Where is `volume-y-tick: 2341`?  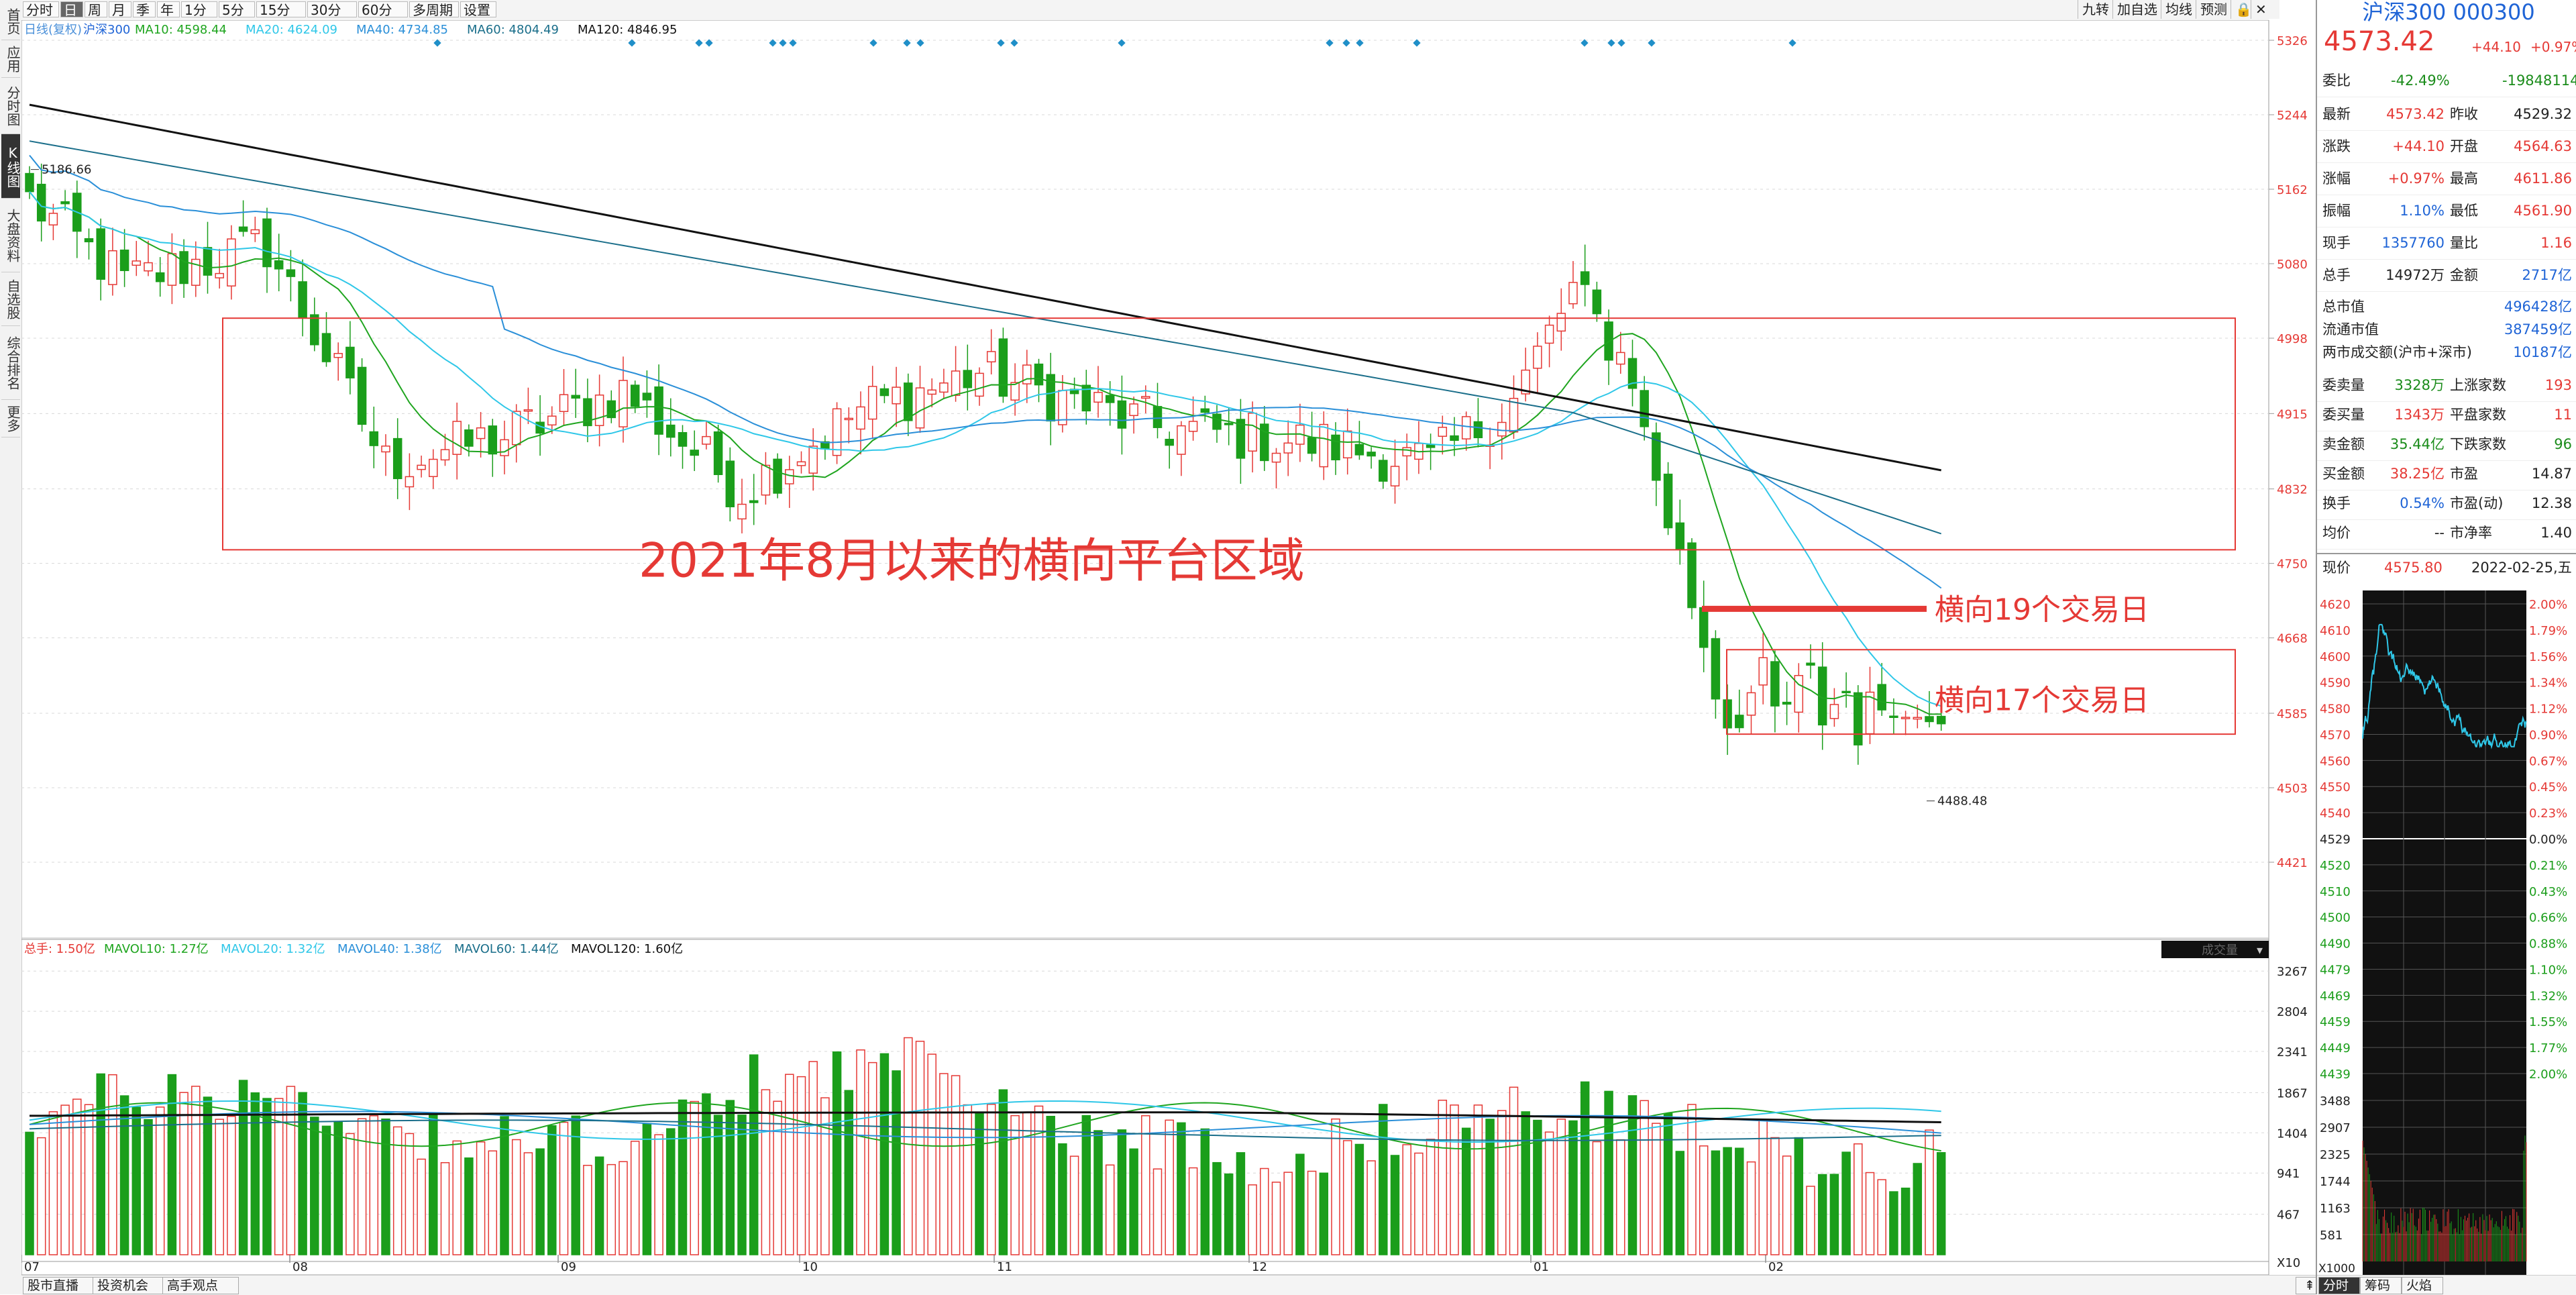 volume-y-tick: 2341 is located at coordinates (2292, 1052).